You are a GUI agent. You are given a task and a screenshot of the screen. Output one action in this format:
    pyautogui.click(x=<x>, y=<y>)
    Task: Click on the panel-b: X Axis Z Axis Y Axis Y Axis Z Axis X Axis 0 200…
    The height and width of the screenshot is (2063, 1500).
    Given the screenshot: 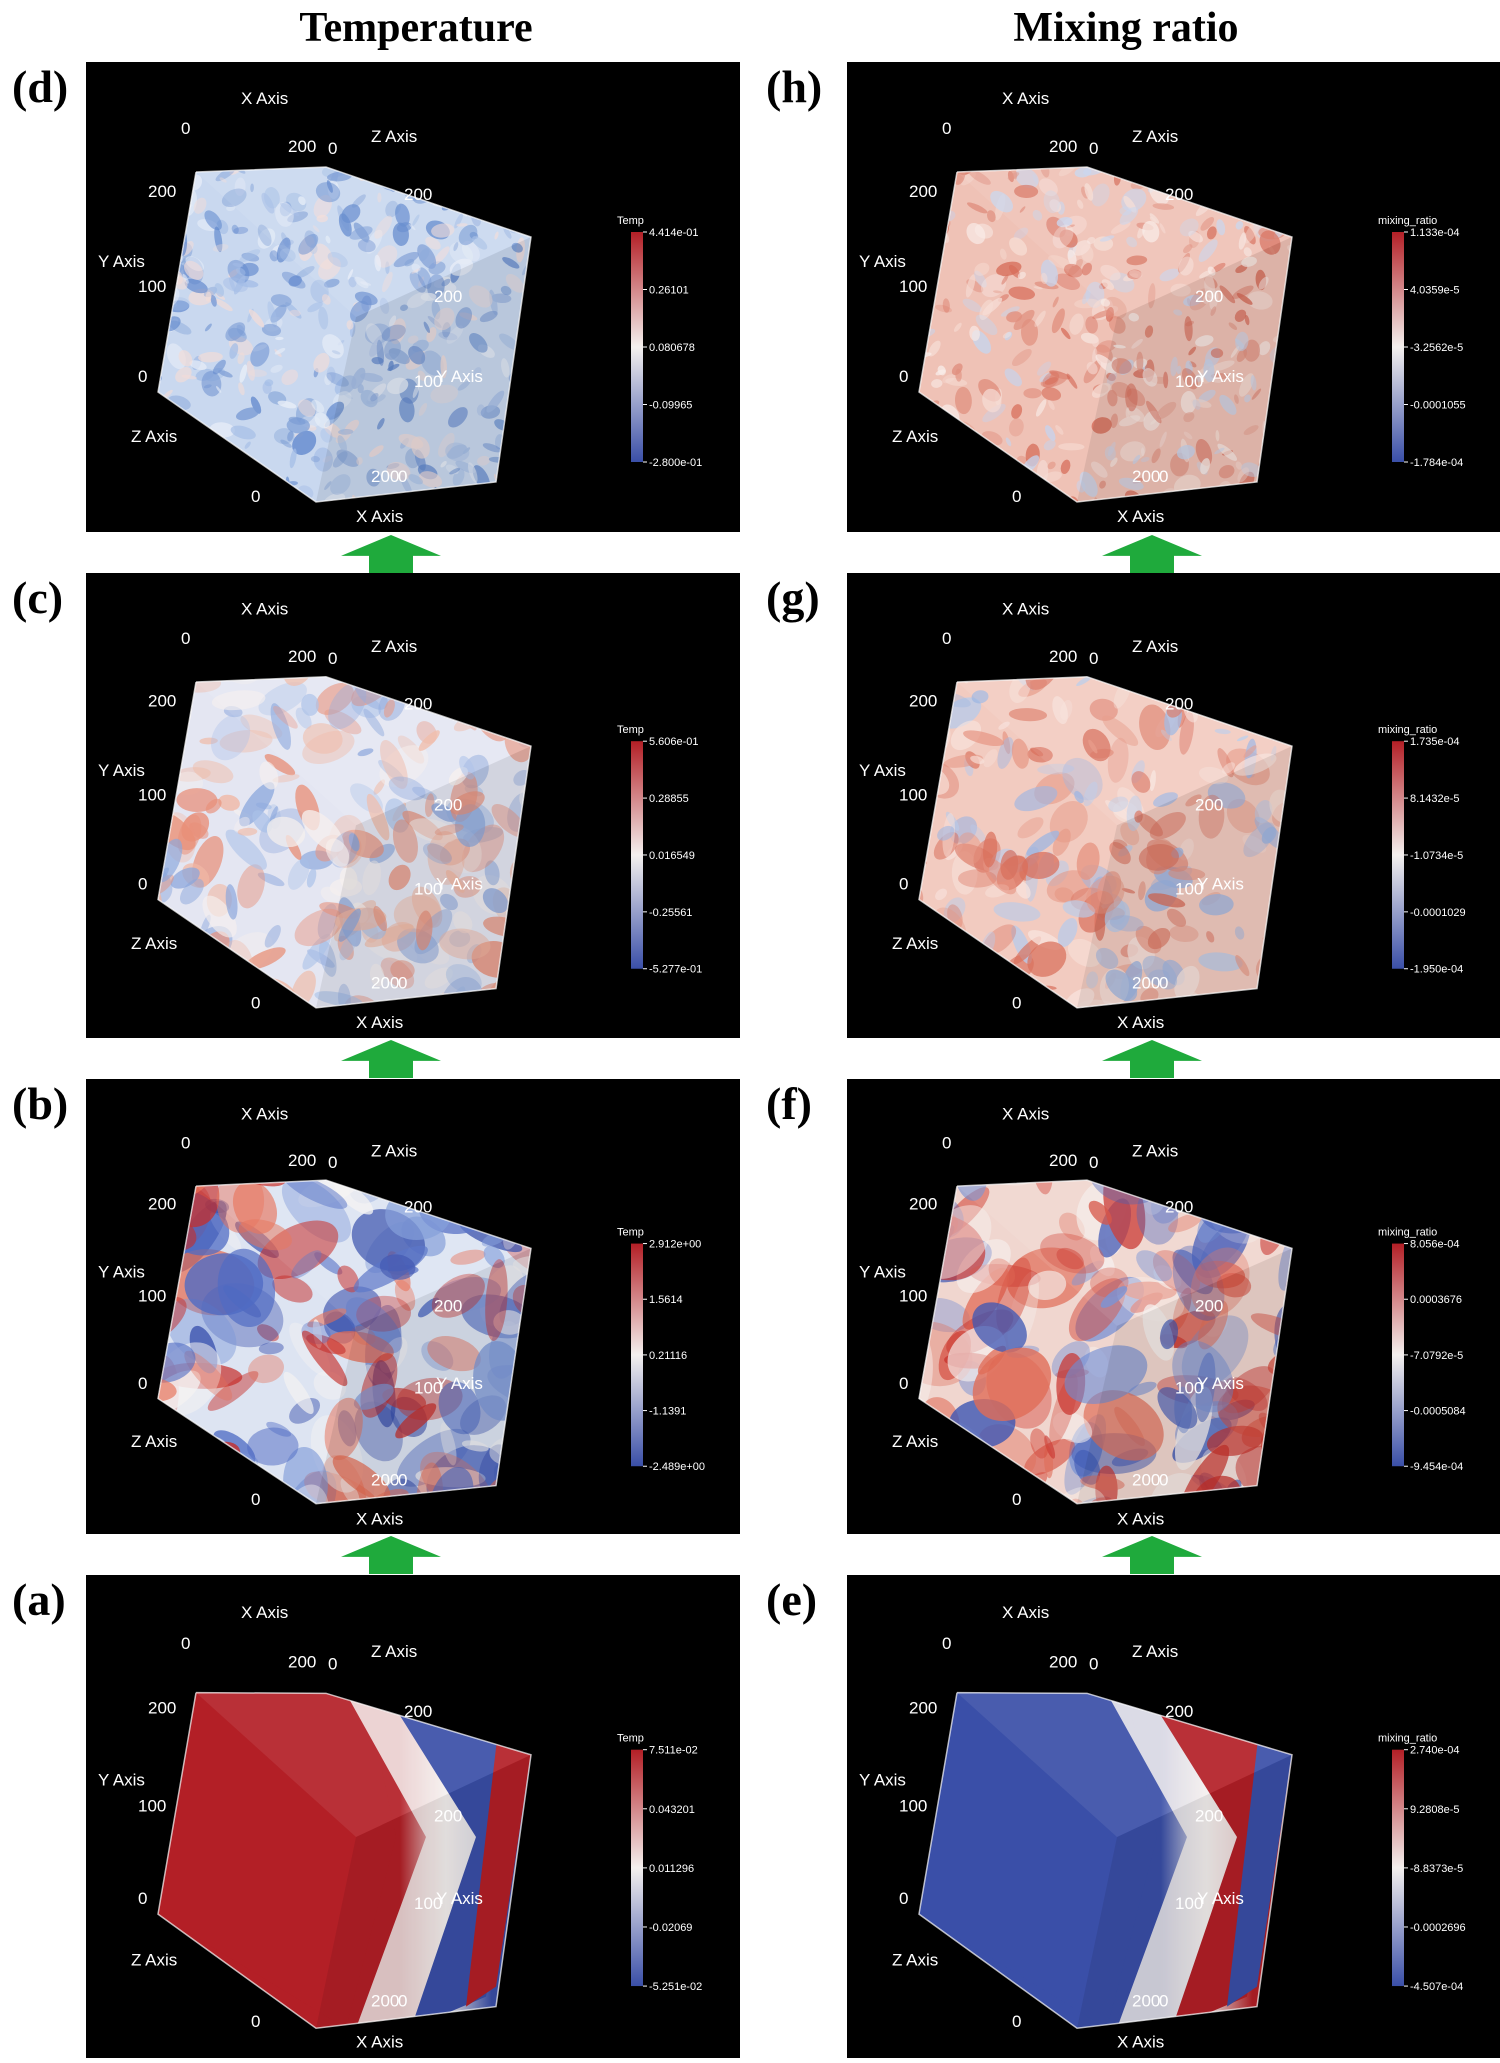 What is the action you would take?
    pyautogui.click(x=413, y=1306)
    